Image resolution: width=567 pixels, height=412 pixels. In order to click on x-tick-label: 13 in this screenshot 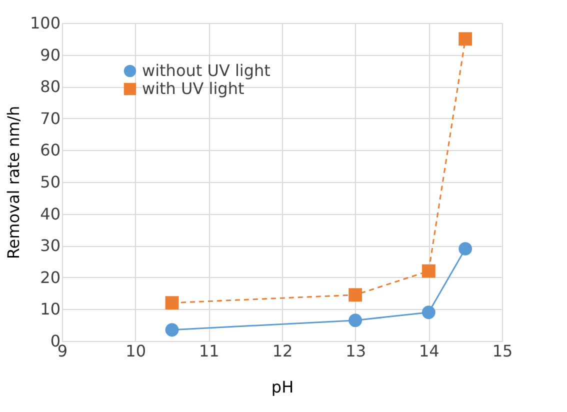, I will do `click(356, 351)`.